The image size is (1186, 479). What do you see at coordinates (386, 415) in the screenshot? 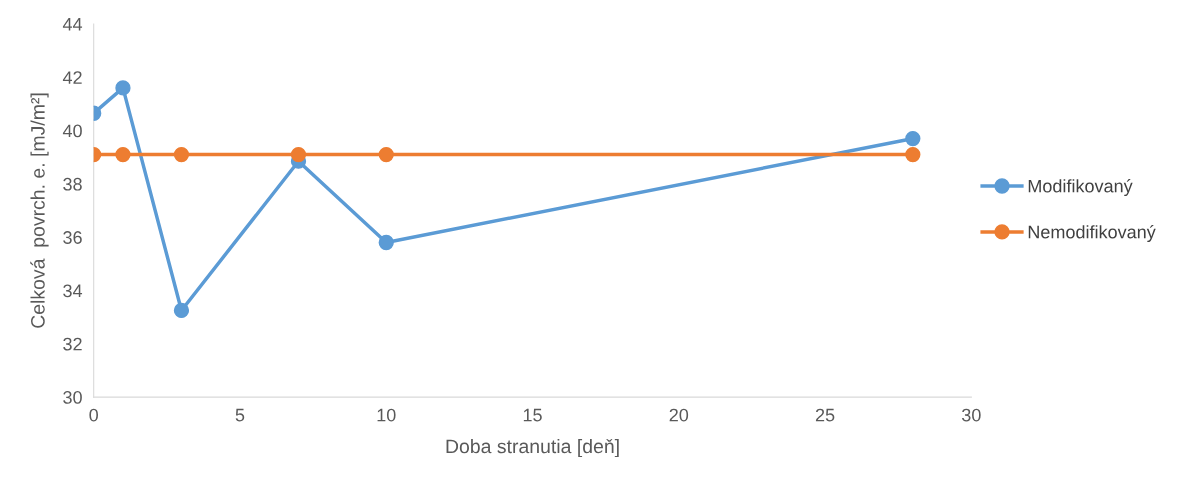
I see `x-tick-label: 10` at bounding box center [386, 415].